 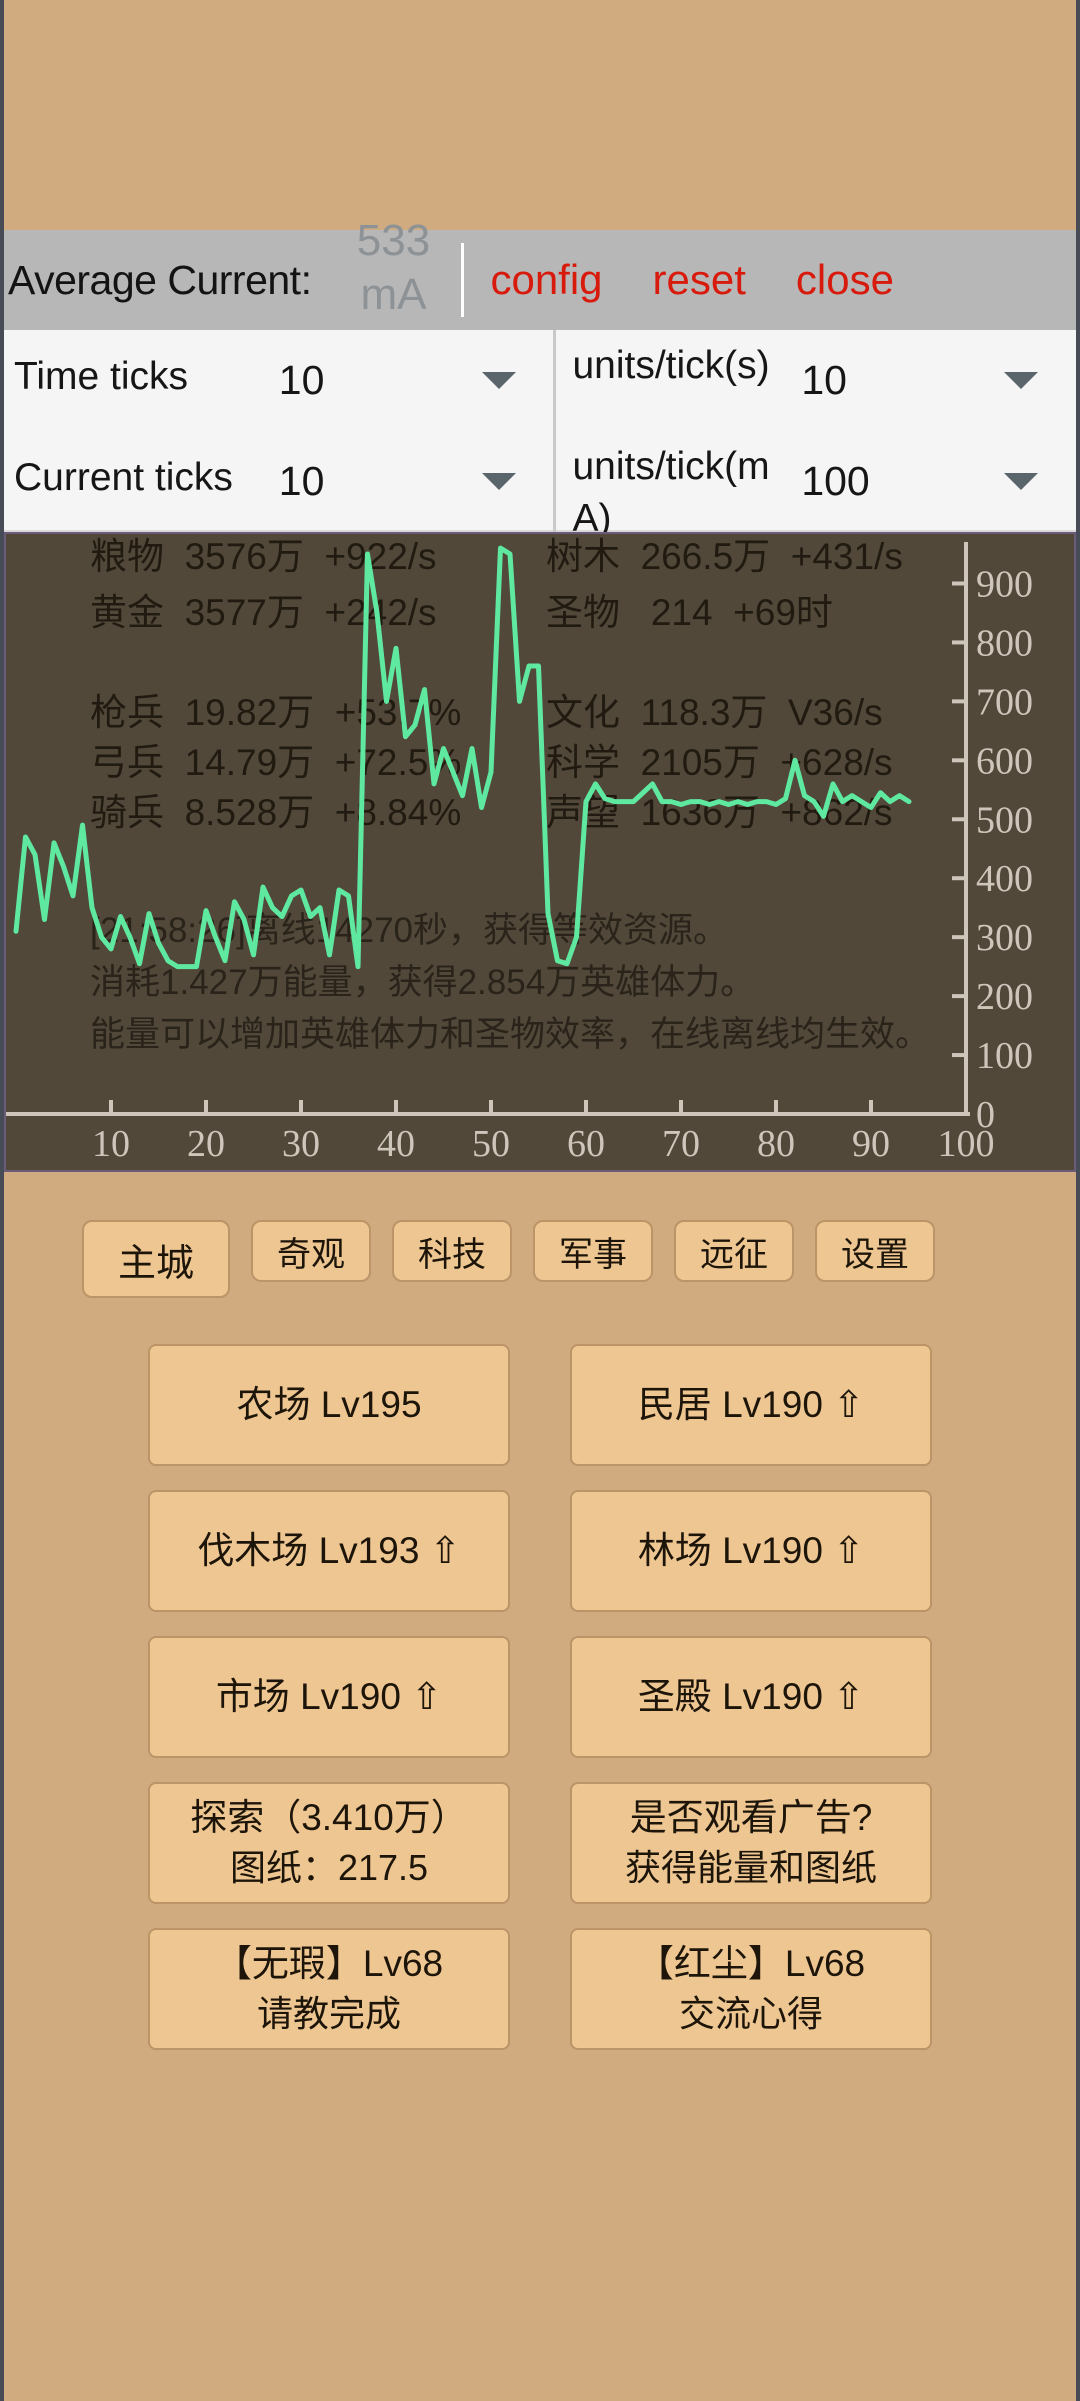 What do you see at coordinates (160, 279) in the screenshot?
I see `meter-title: Average Current:` at bounding box center [160, 279].